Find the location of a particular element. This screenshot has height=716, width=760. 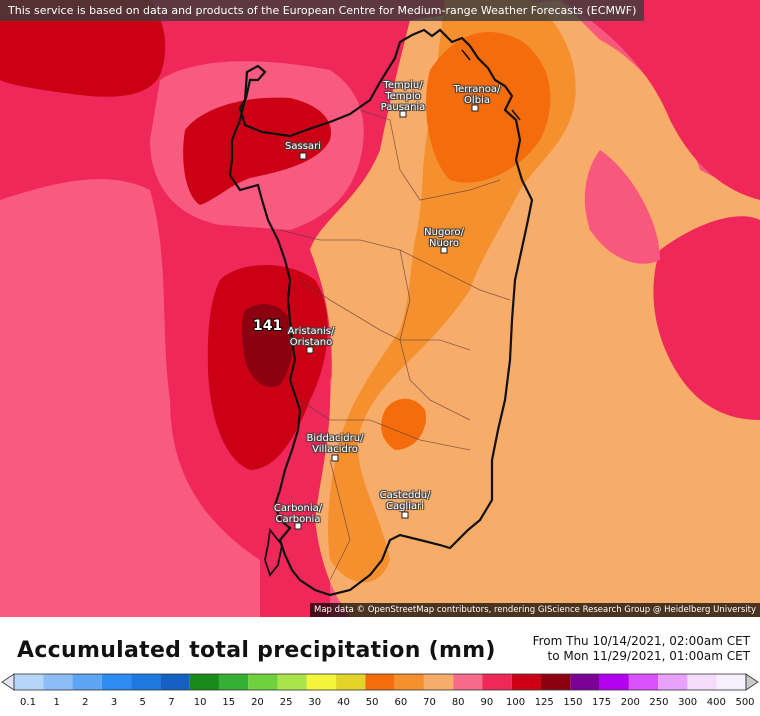

legend-tick-label: 25 is located at coordinates (286, 702).